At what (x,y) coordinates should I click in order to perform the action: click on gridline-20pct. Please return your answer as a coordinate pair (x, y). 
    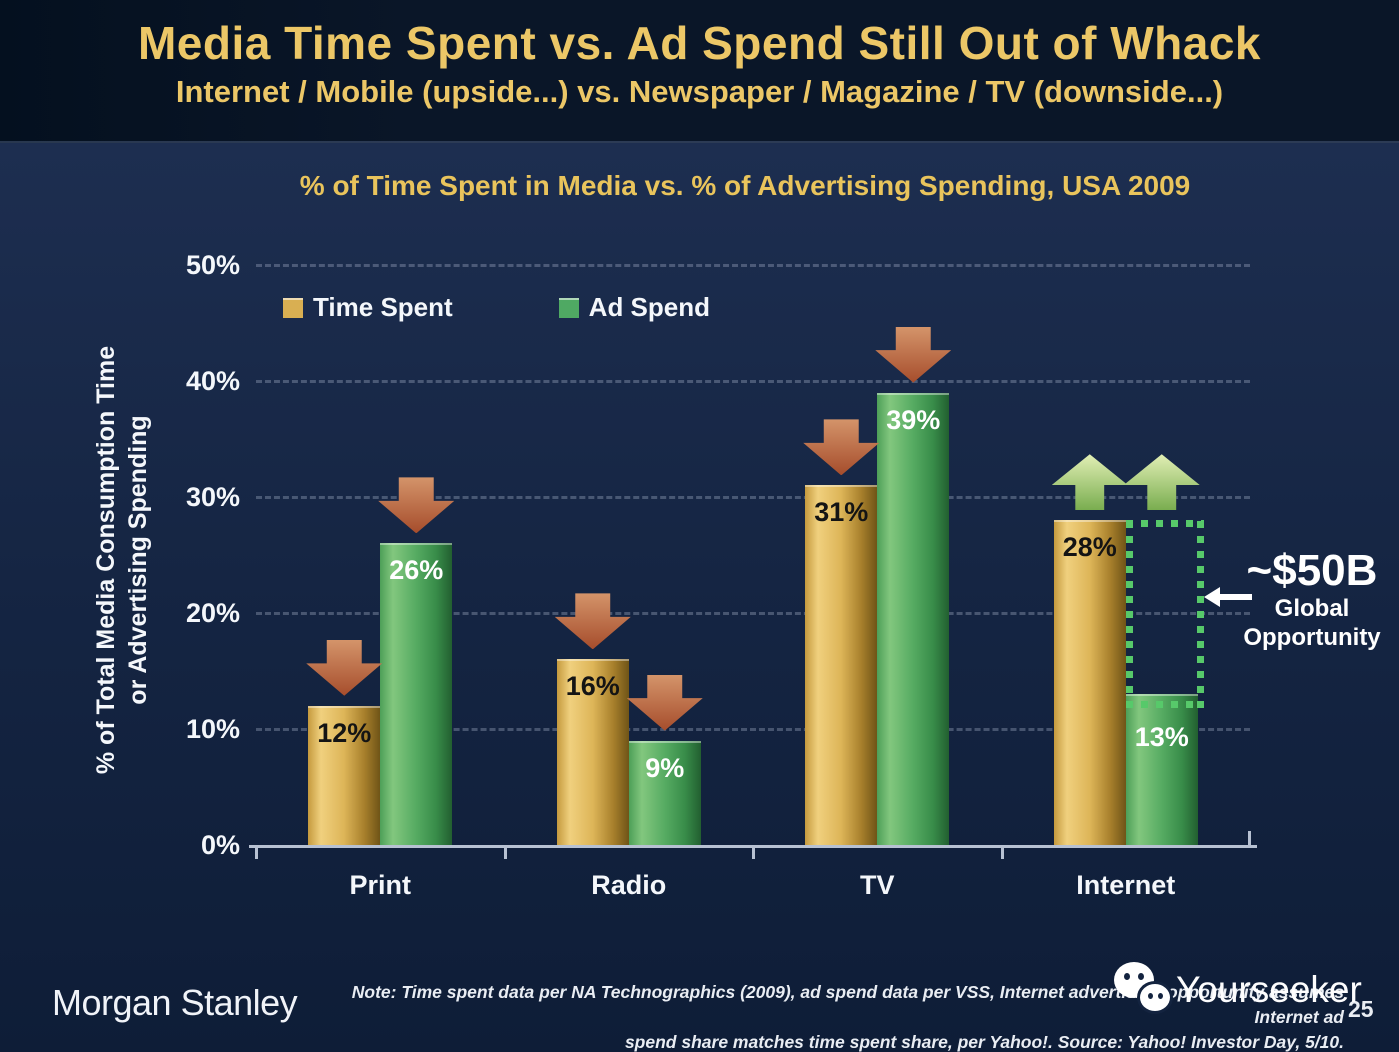
    Looking at the image, I should click on (753, 613).